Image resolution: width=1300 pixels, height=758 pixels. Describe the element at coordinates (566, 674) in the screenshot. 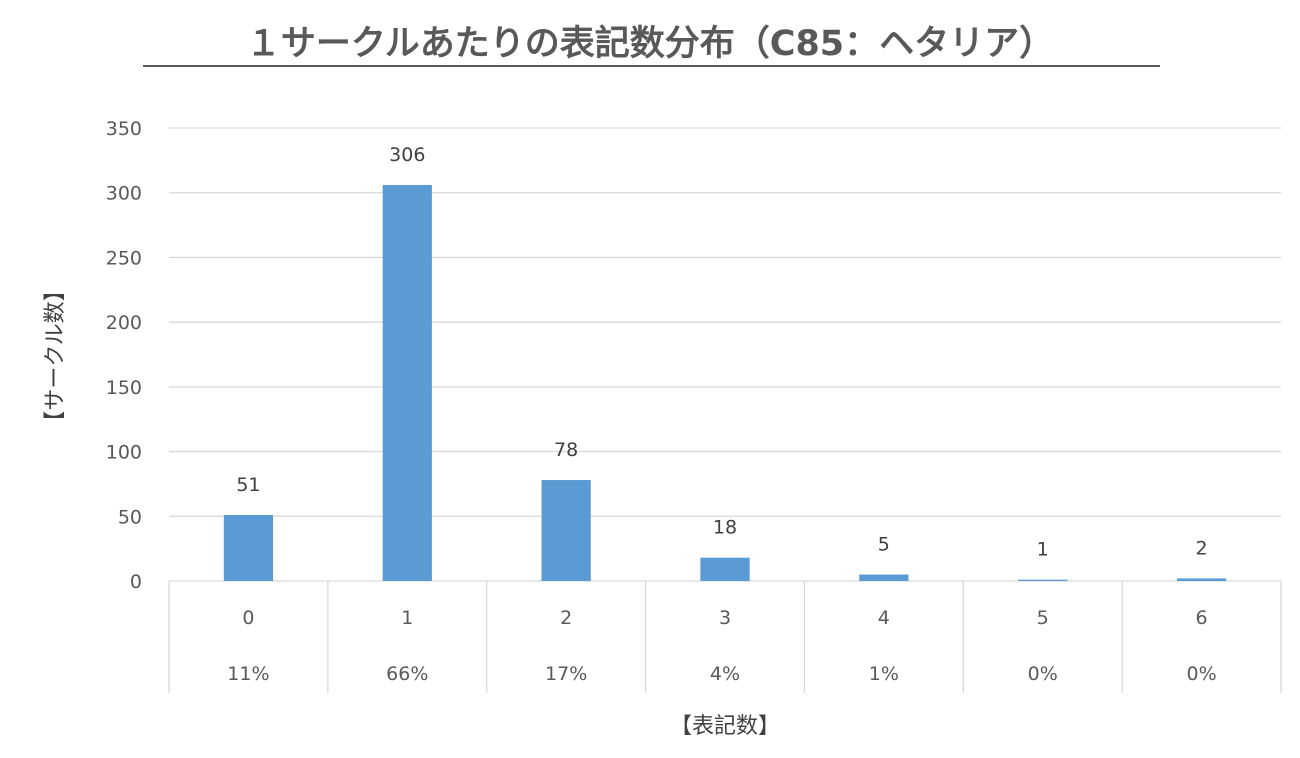

I see `percent-label: 17%` at that location.